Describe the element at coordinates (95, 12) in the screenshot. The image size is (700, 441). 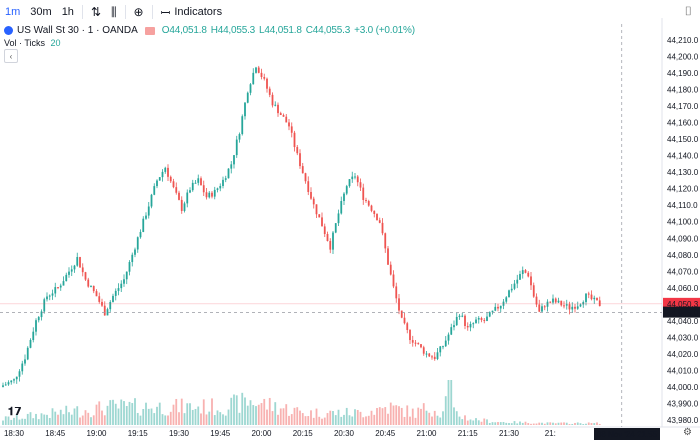
I see `candle-type-icon: ⇅` at that location.